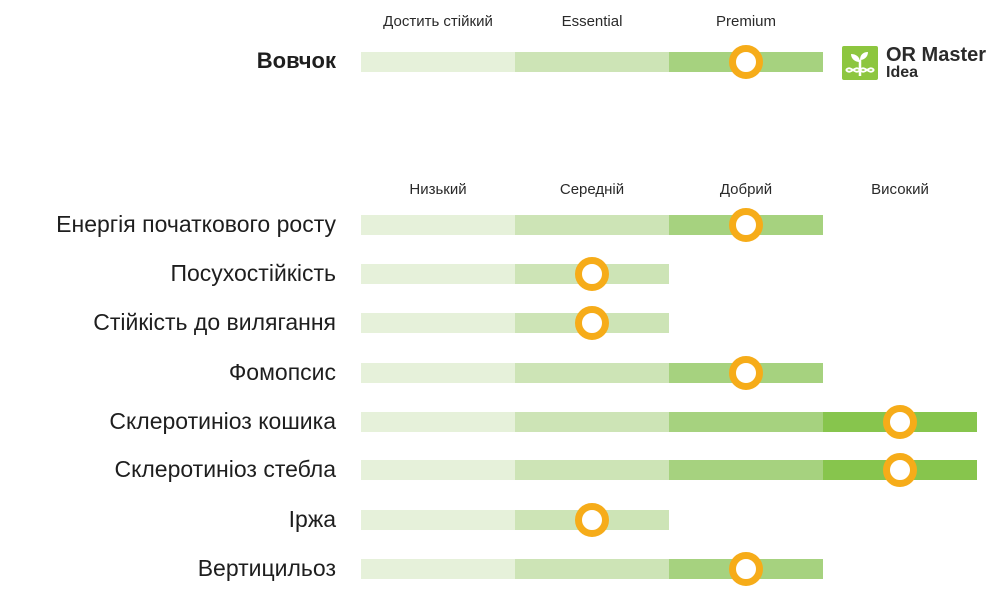 This screenshot has height=595, width=1001. Describe the element at coordinates (214, 322) in the screenshot. I see `row-label: Стійкість до вилягання` at that location.